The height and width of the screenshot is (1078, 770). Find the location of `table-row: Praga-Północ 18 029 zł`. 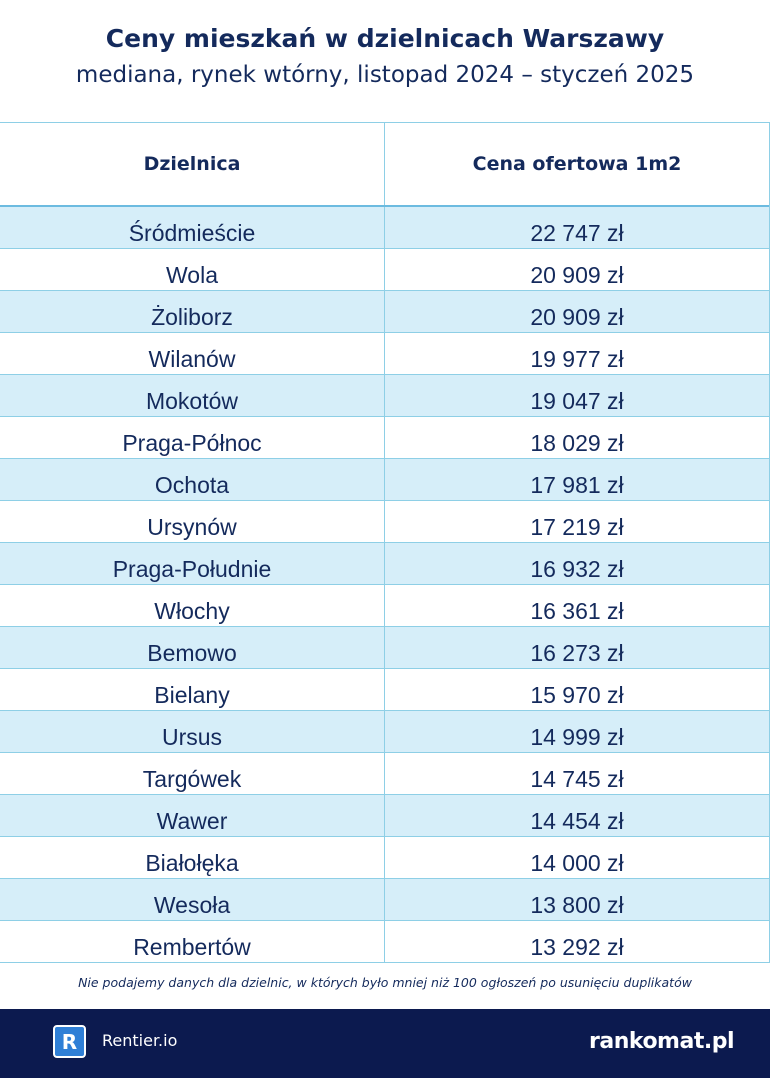

table-row: Praga-Północ 18 029 zł is located at coordinates (384, 438).